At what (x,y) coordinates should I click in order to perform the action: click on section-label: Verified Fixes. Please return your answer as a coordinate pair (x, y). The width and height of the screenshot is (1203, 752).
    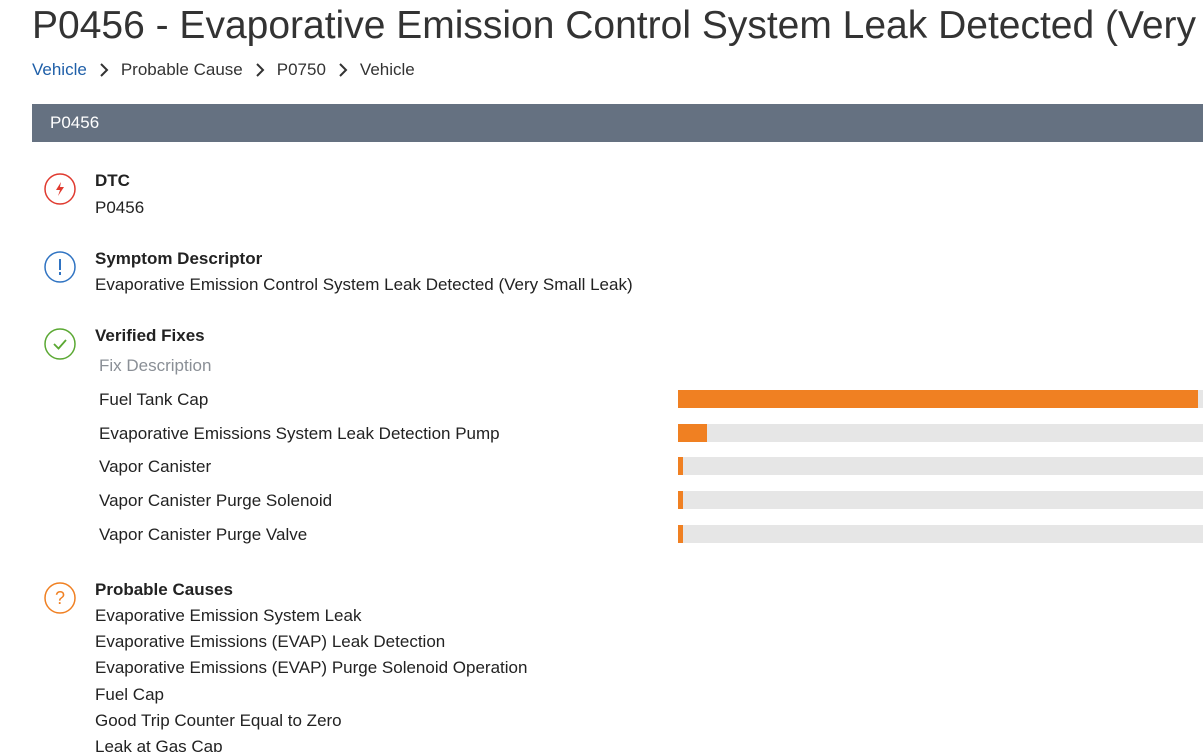
    Looking at the image, I should click on (150, 335).